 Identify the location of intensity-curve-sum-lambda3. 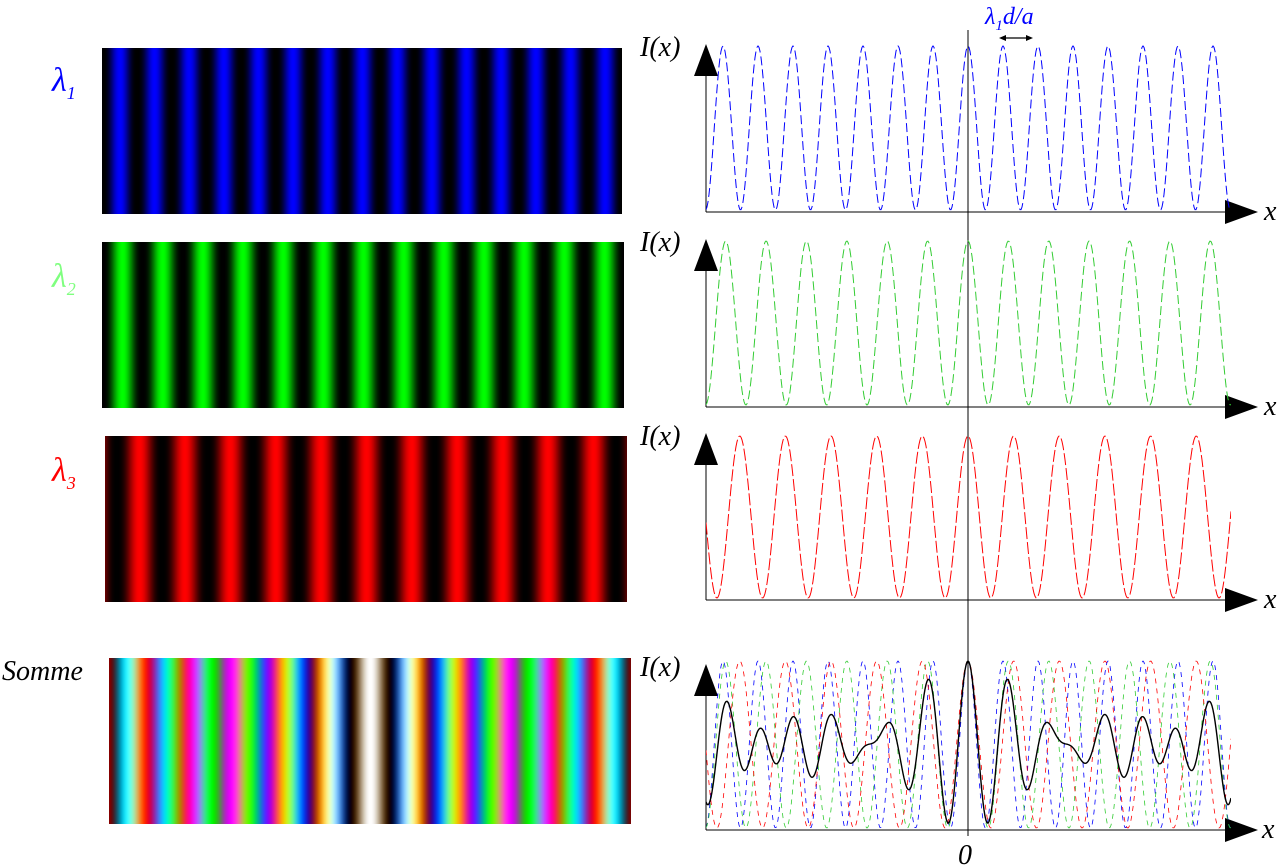
(968, 744).